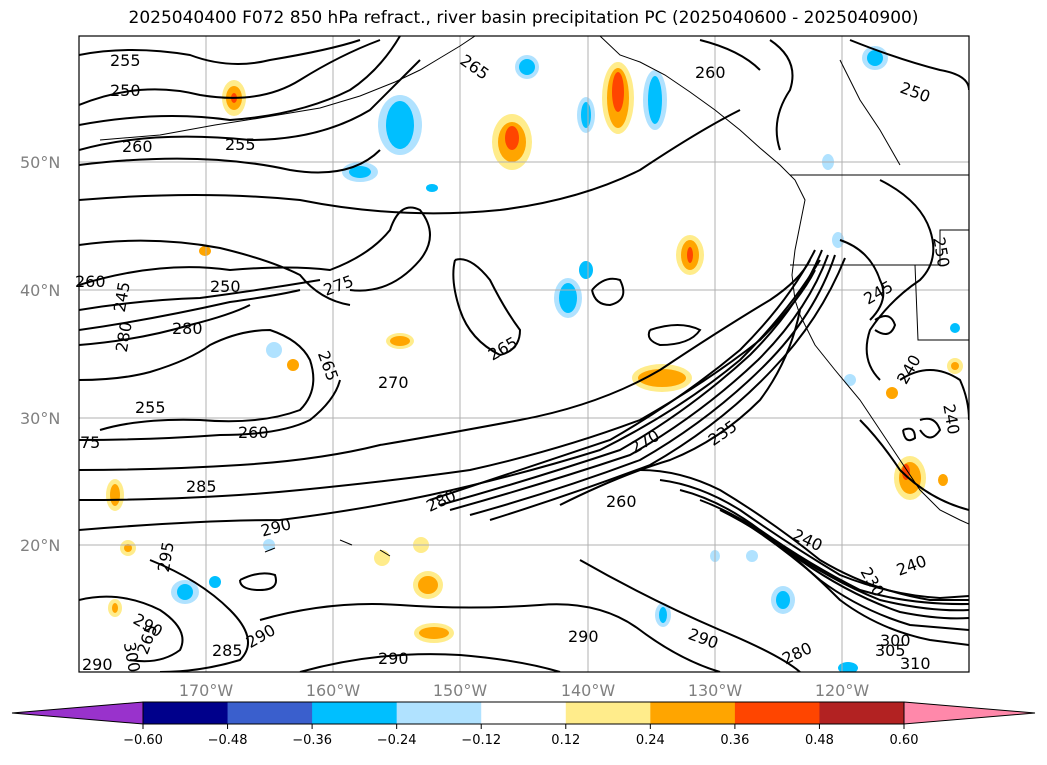 This screenshot has height=765, width=1047. What do you see at coordinates (312, 740) in the screenshot?
I see `colorbar-tick-label: −0.36` at bounding box center [312, 740].